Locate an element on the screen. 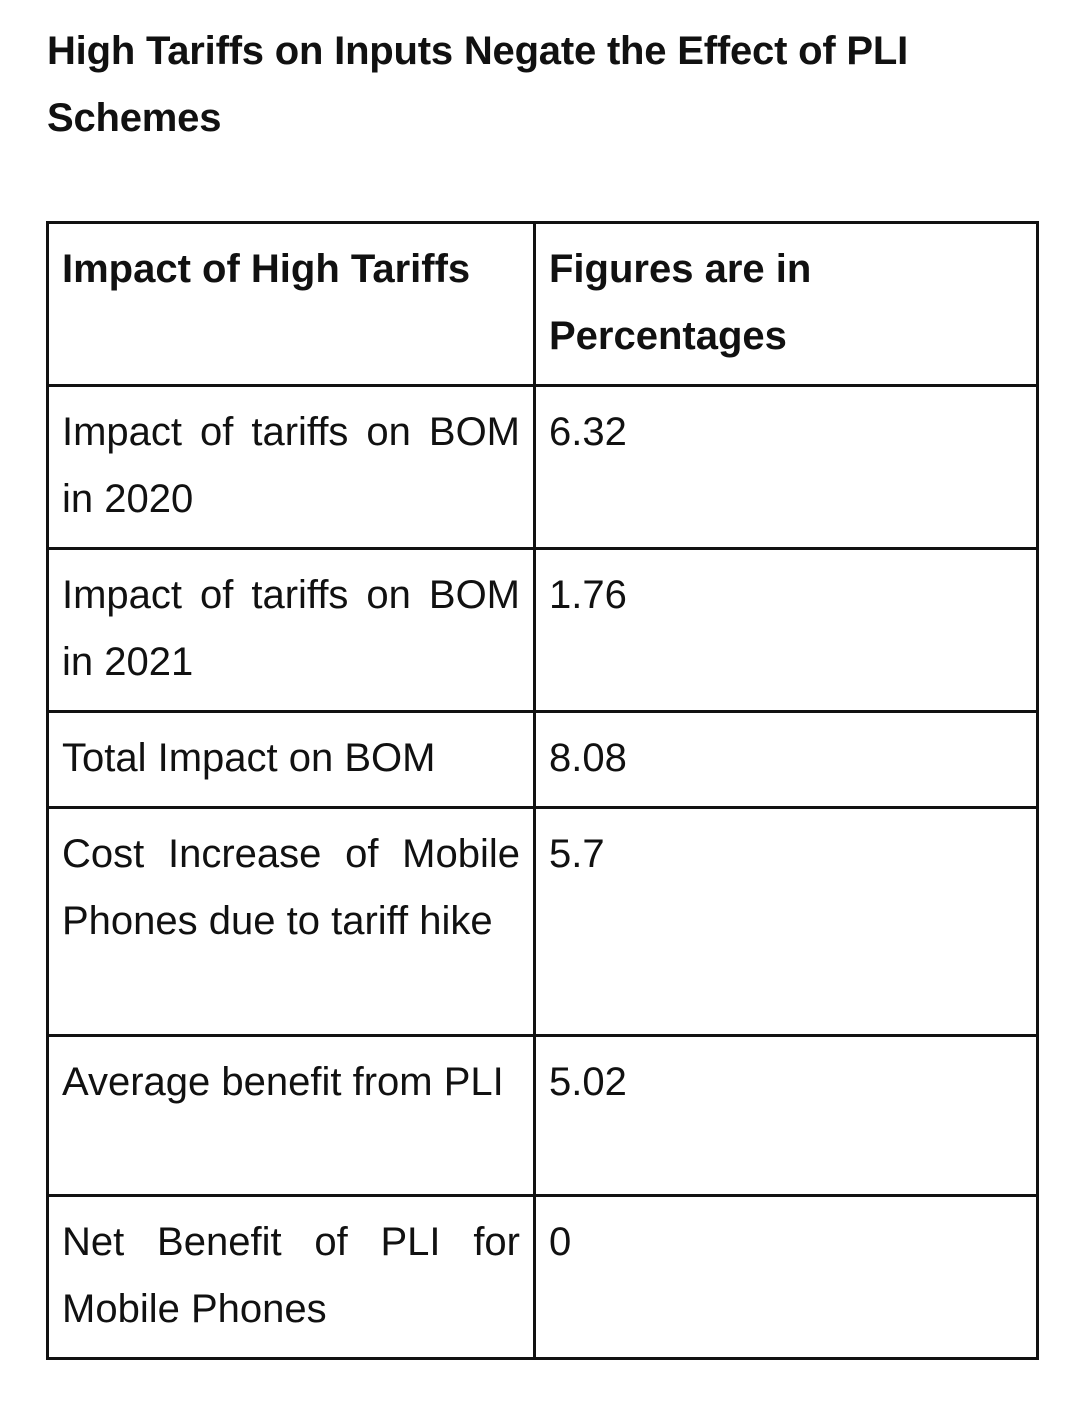  row-value: 1.76 is located at coordinates (786, 630).